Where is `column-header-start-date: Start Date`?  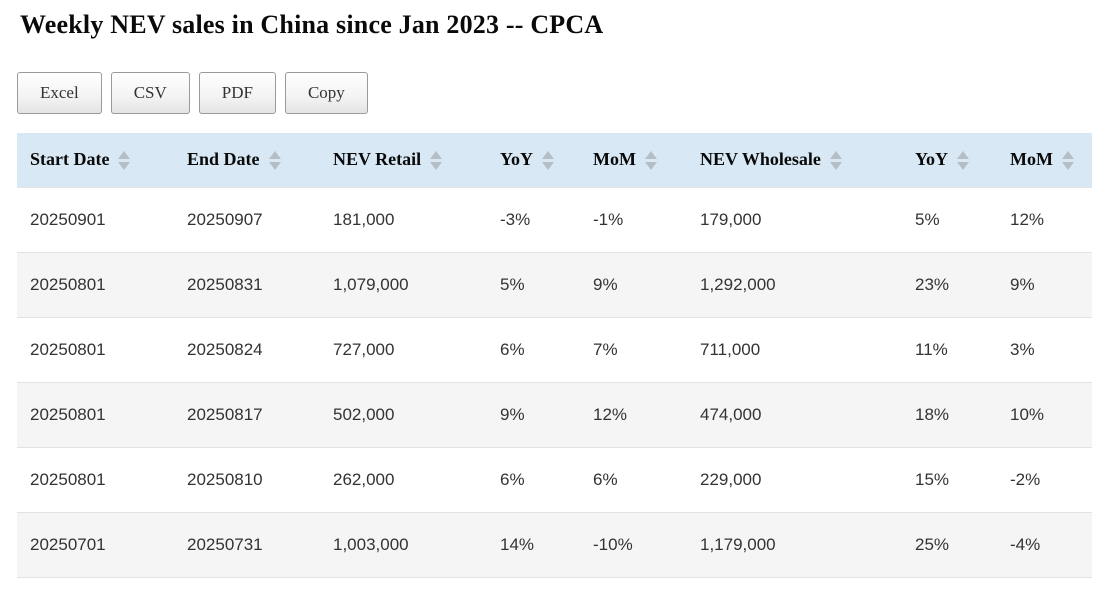
column-header-start-date: Start Date is located at coordinates (95, 160).